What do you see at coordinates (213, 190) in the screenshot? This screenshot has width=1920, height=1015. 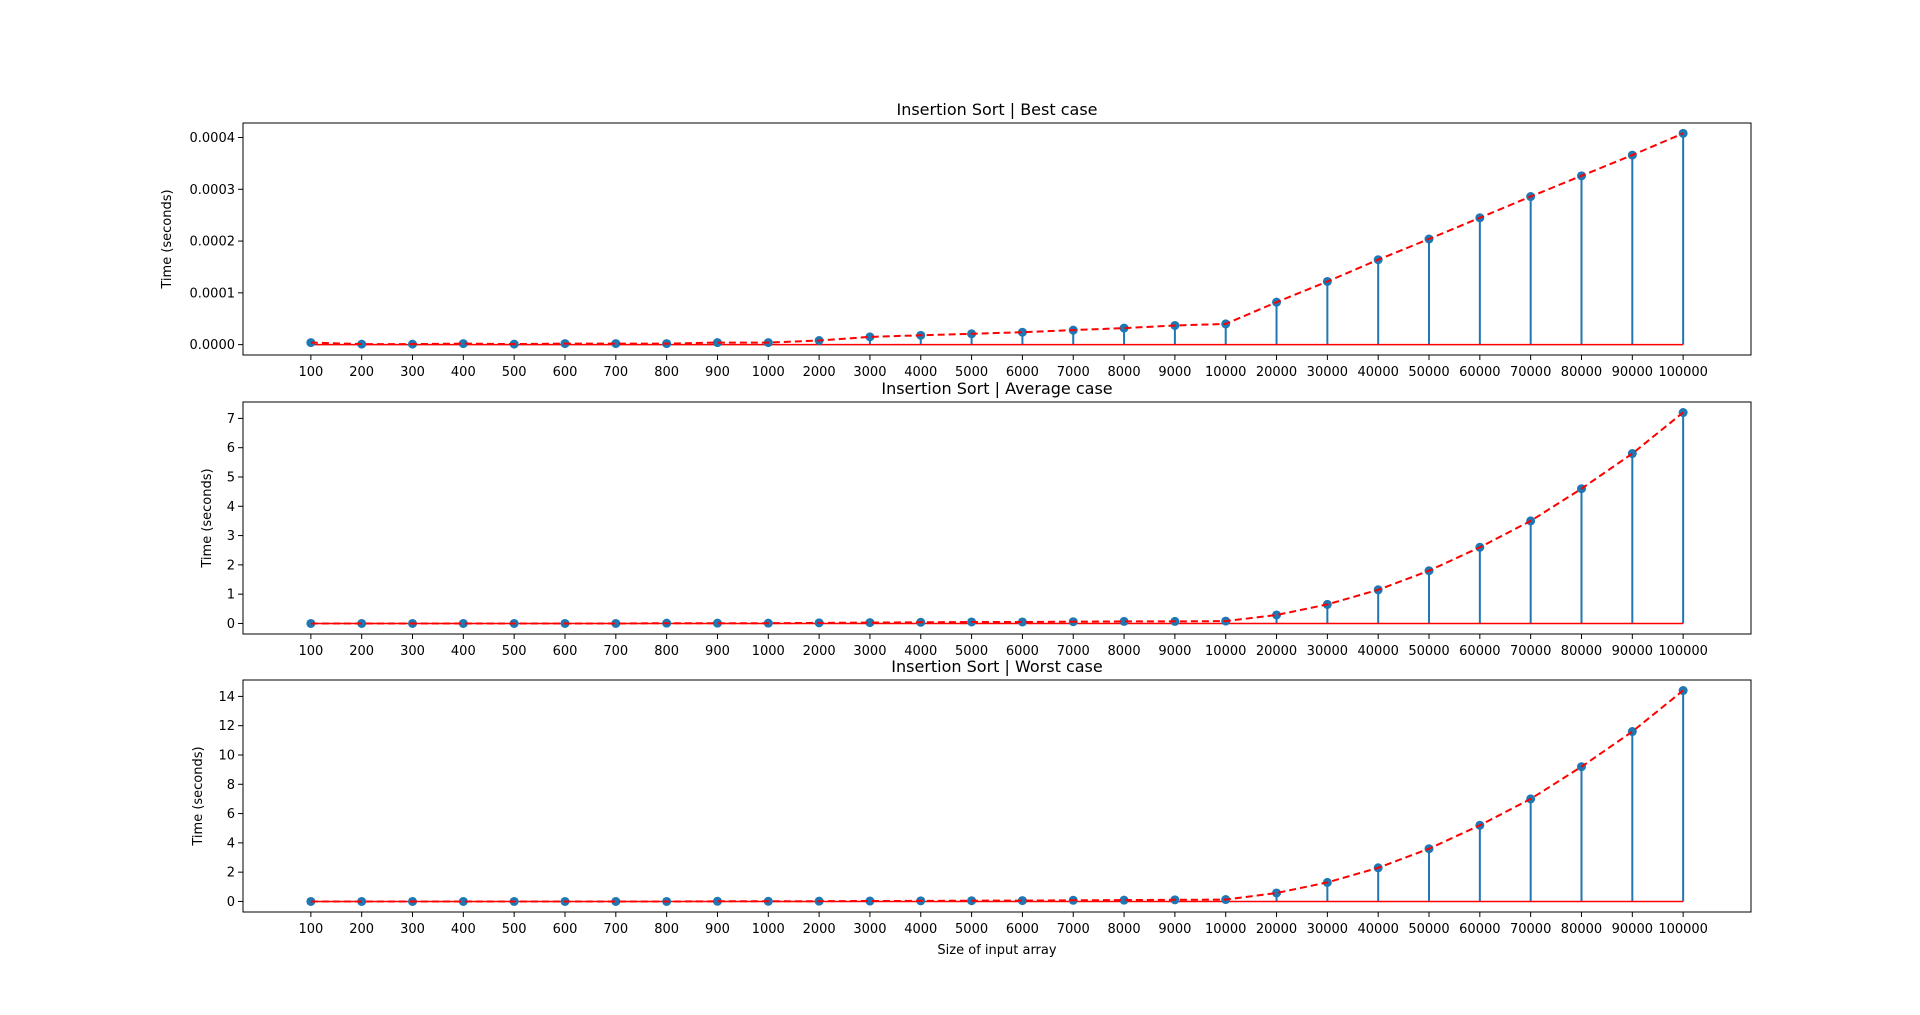 I see `y-tick-label: 0.0003` at bounding box center [213, 190].